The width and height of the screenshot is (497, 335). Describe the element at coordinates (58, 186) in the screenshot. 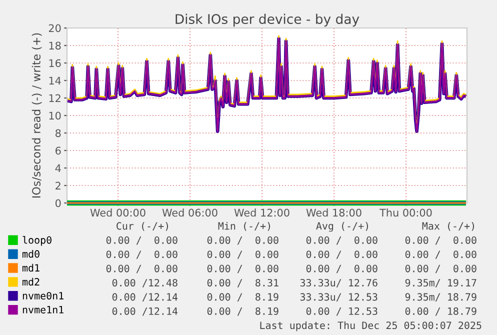

I see `y-tick-label: 2` at that location.